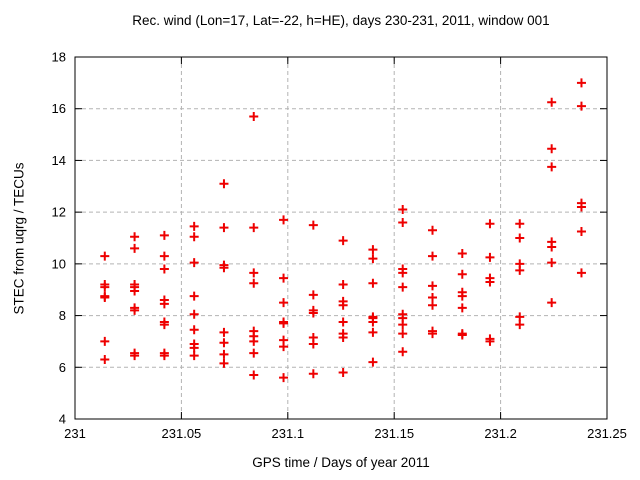 The height and width of the screenshot is (480, 640). What do you see at coordinates (59, 108) in the screenshot?
I see `y-tick-label: 16` at bounding box center [59, 108].